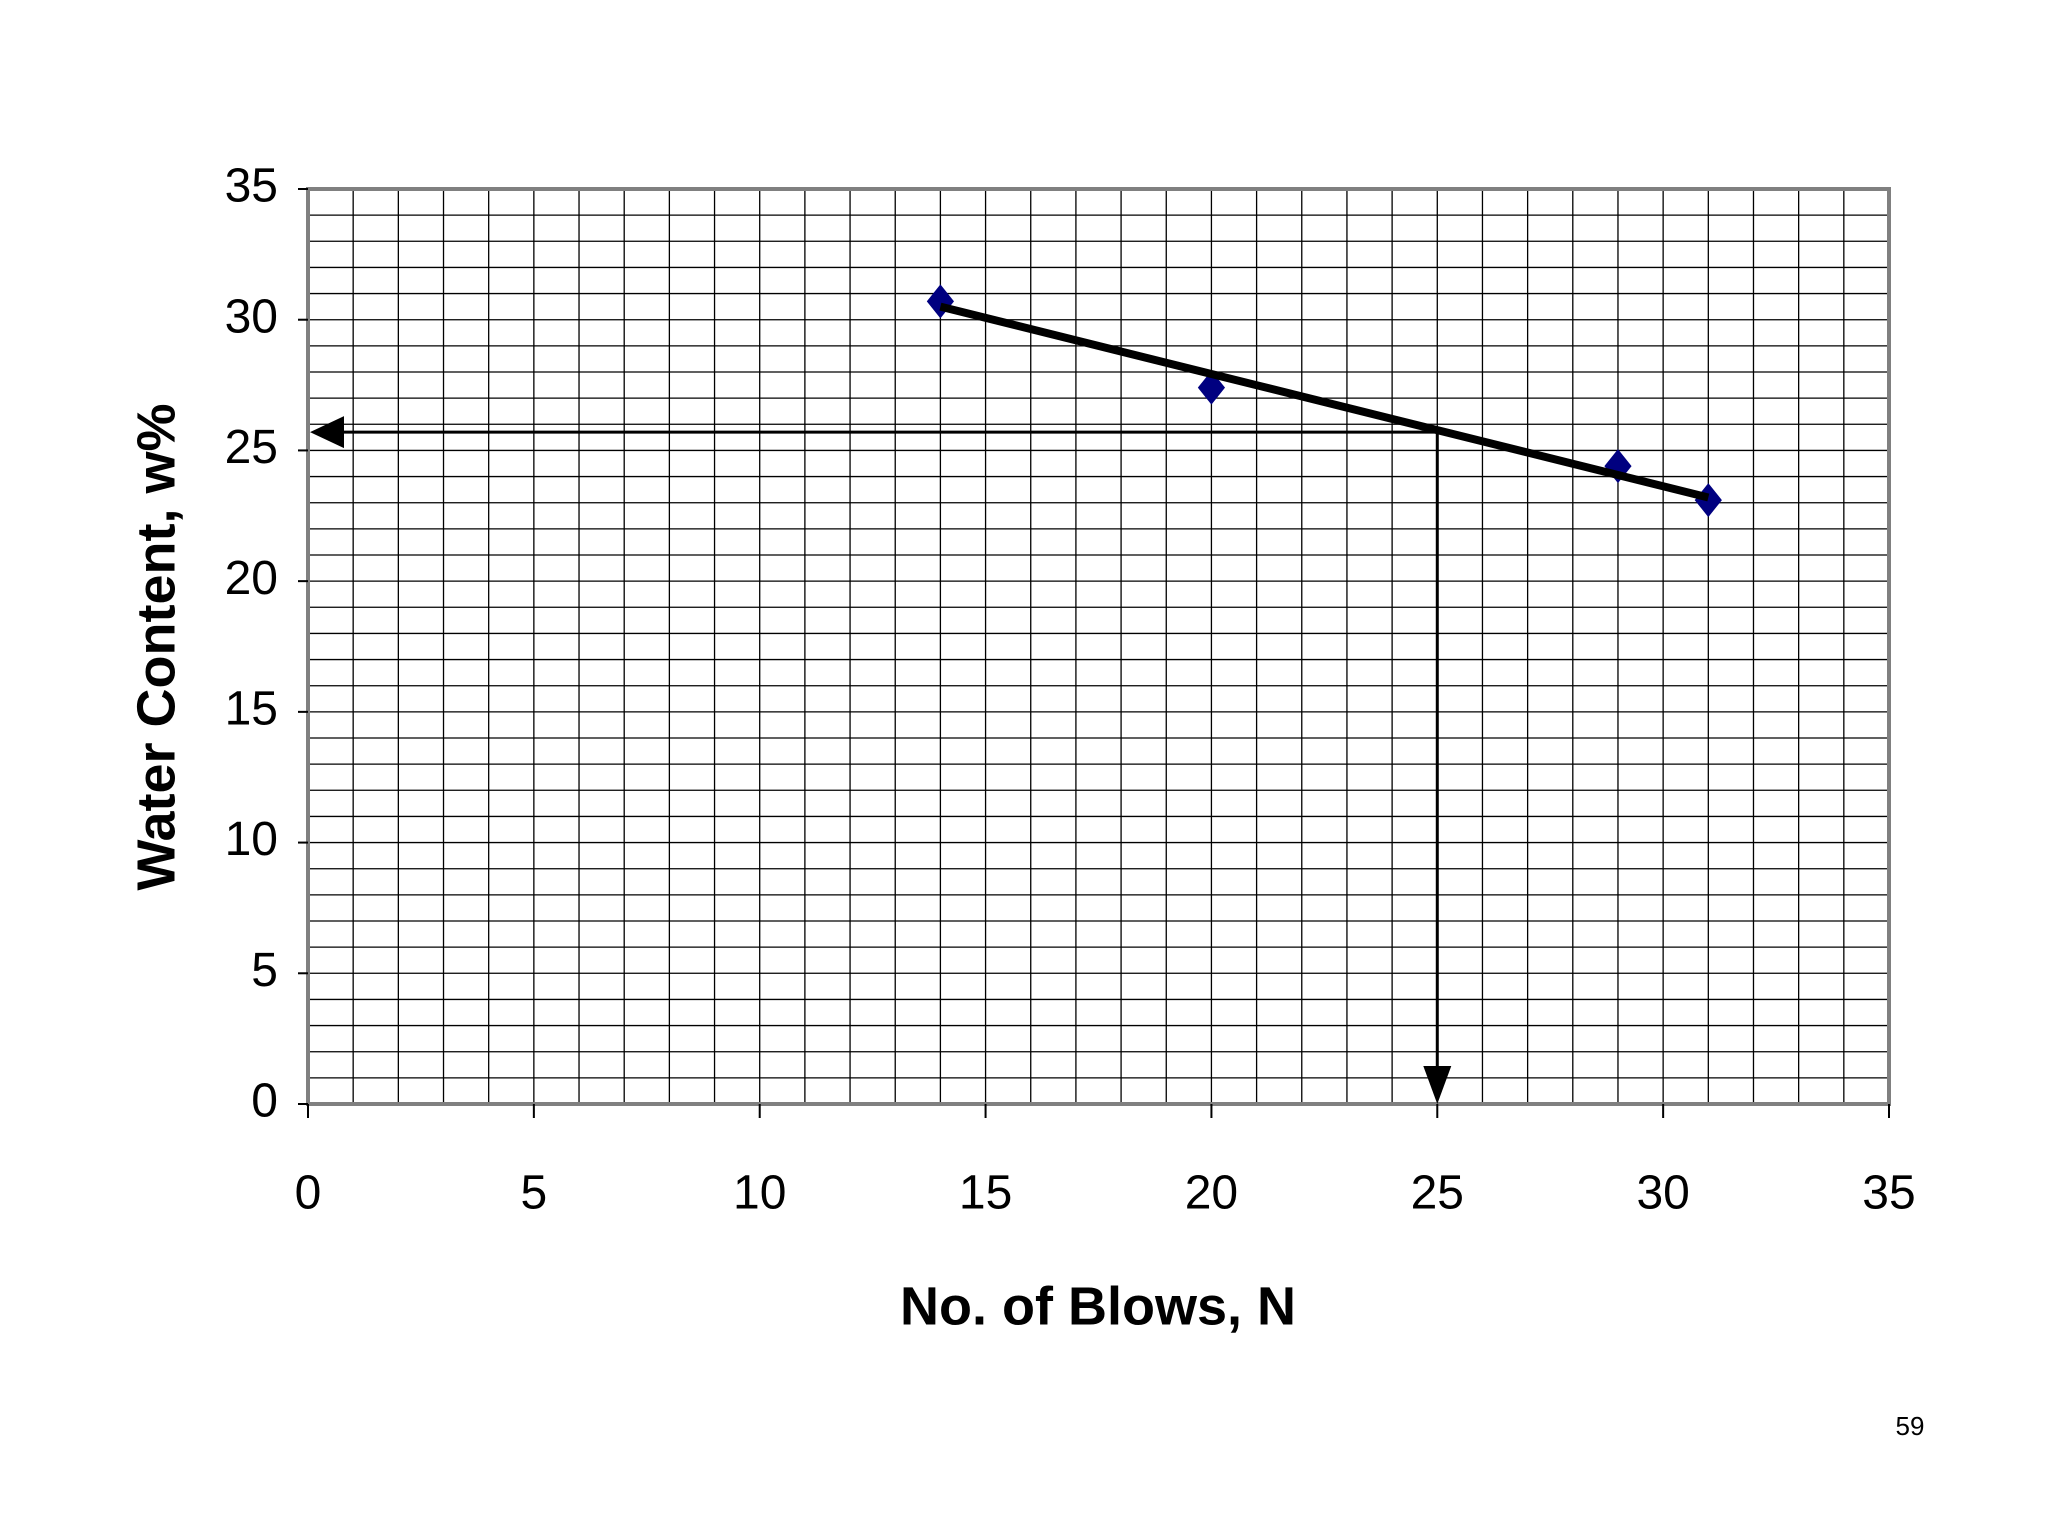  I want to click on y-tick-label: 25, so click(251, 447).